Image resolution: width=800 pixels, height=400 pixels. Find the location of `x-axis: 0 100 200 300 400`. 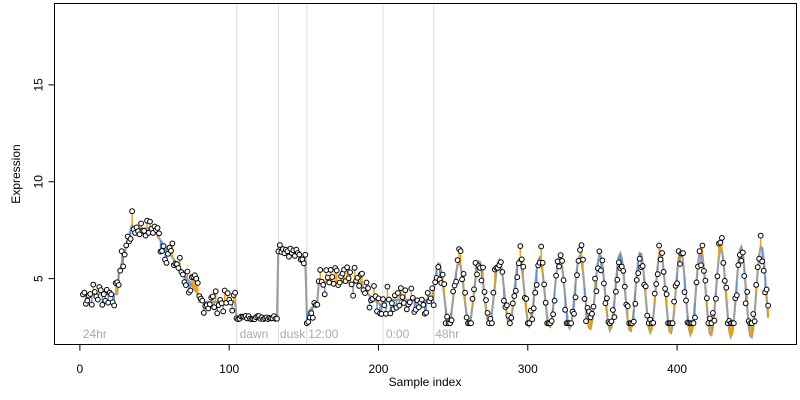

x-axis: 0 100 200 300 400 is located at coordinates (382, 360).